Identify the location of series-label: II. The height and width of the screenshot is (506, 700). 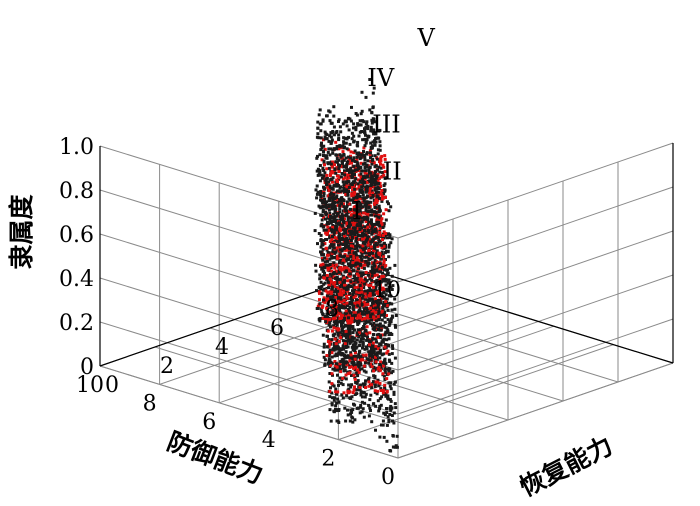
(392, 171).